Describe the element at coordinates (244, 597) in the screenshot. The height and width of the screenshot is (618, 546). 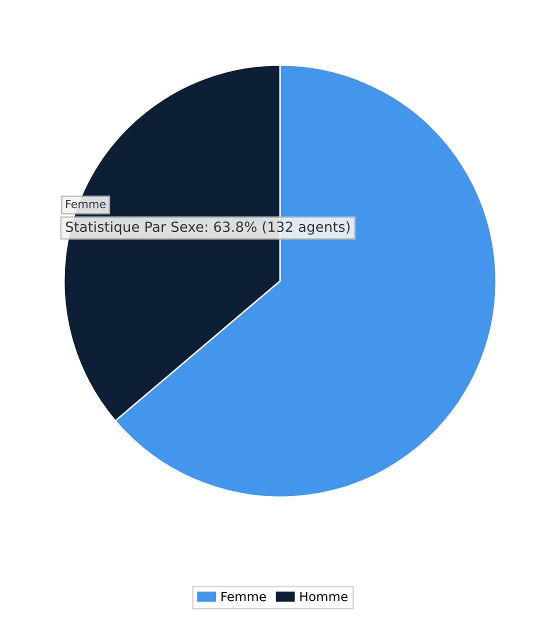
I see `legend-label: Femme` at that location.